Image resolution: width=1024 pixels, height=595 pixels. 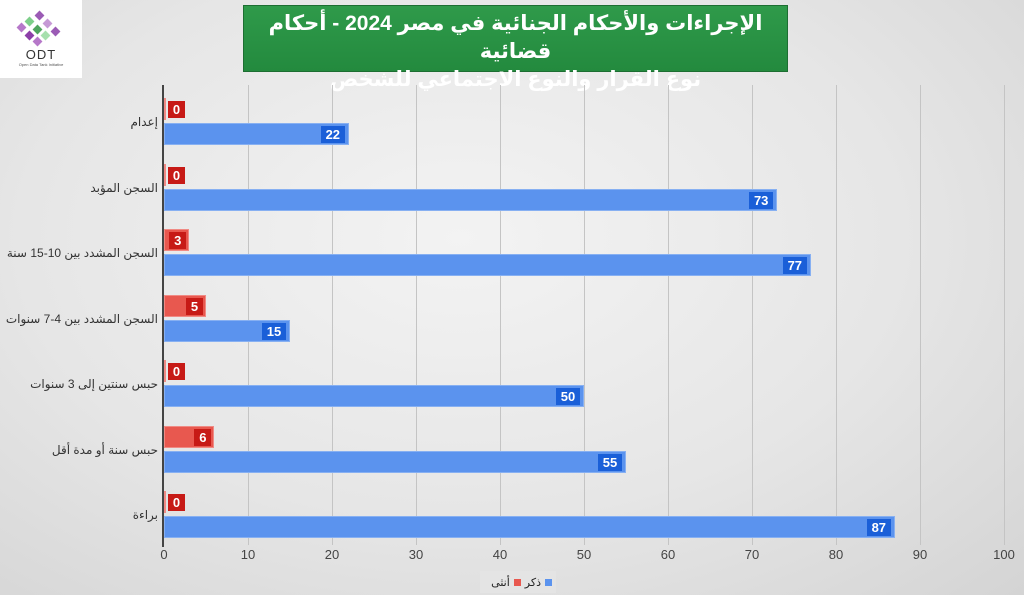 What do you see at coordinates (610, 462) in the screenshot?
I see `male-value-label: 55` at bounding box center [610, 462].